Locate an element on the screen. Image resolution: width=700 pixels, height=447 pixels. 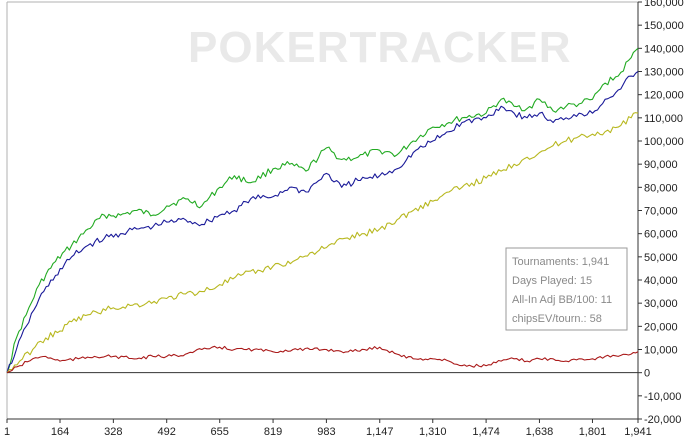
y-tick-label: 150,000 is located at coordinates (664, 26).